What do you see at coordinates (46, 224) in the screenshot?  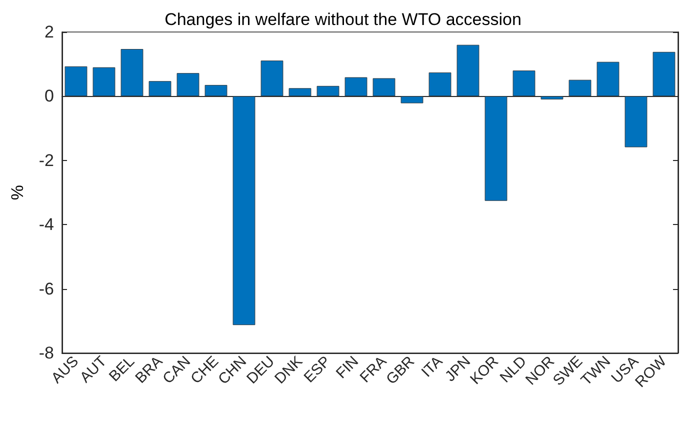 I see `y-tick-label: -4` at bounding box center [46, 224].